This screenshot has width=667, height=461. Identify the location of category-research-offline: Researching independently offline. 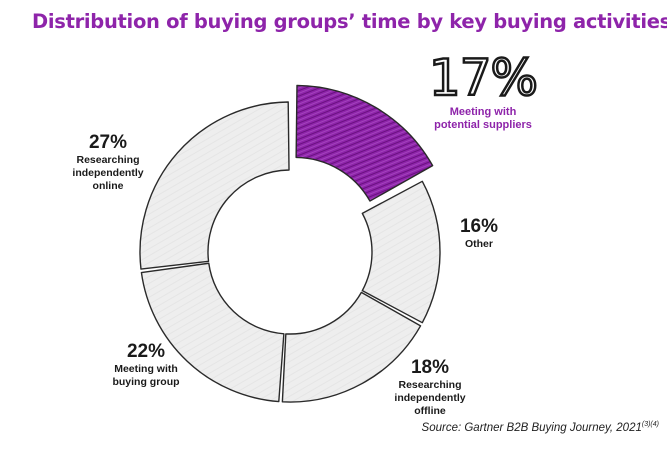
(430, 398).